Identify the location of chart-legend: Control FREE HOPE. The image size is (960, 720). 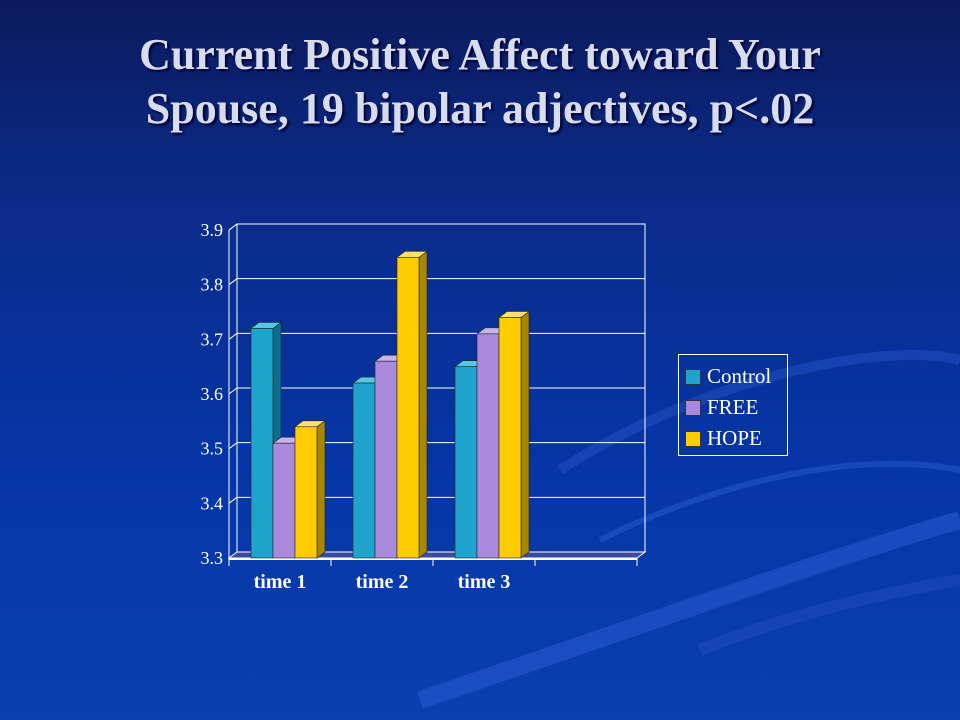
(733, 405).